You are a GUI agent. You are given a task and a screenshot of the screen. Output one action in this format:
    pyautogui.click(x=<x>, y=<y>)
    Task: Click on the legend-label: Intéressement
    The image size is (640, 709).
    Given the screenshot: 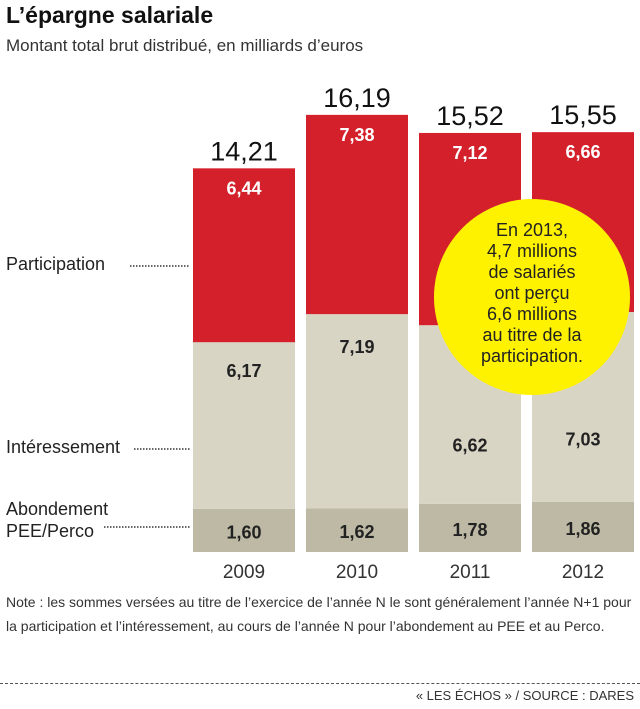 What is the action you would take?
    pyautogui.click(x=63, y=447)
    